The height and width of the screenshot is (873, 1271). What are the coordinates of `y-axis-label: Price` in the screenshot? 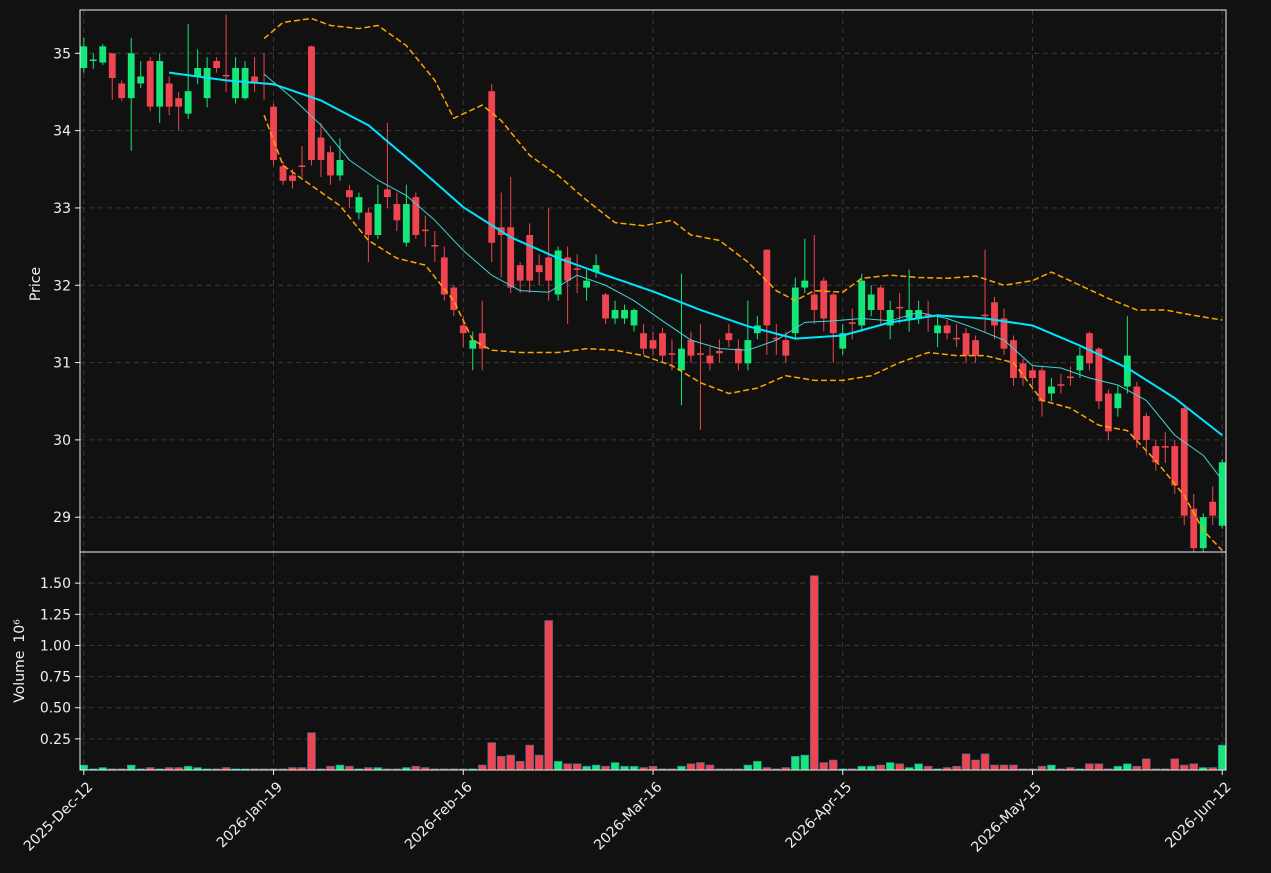 It's located at (36, 284).